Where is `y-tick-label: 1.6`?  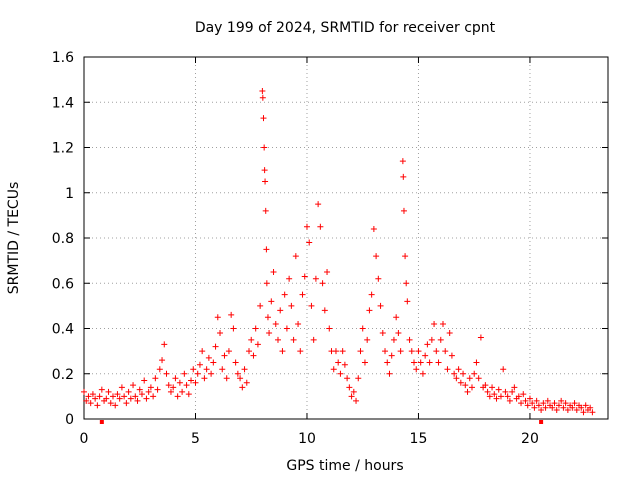
y-tick-label: 1.6 is located at coordinates (63, 58).